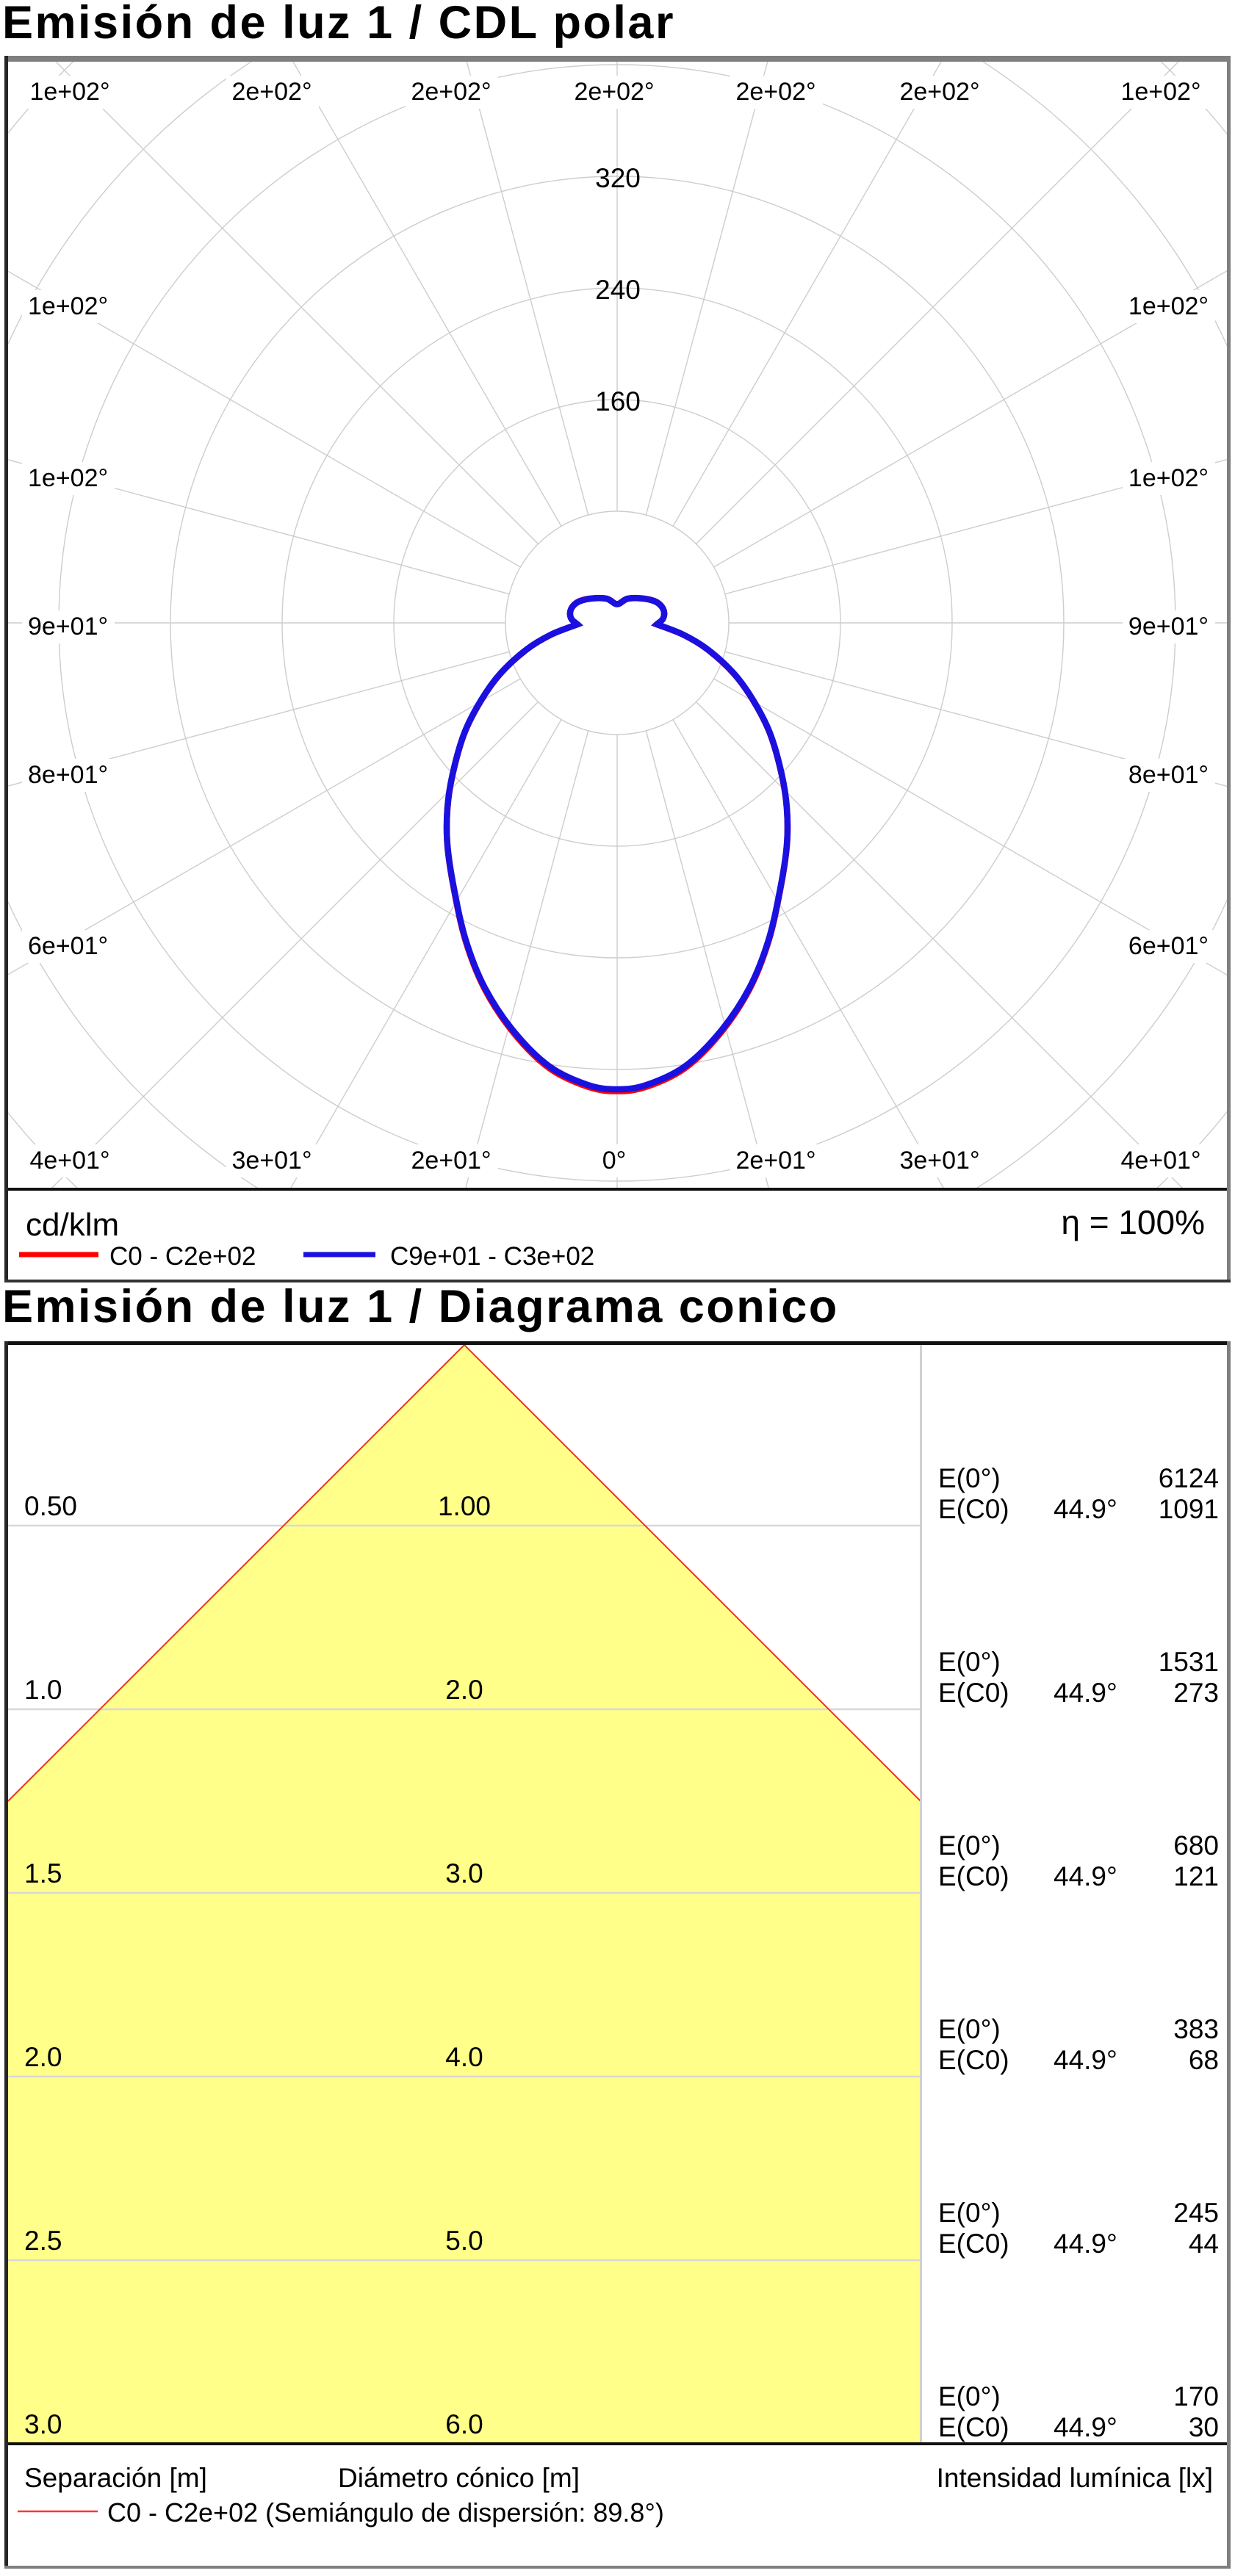 The image size is (1235, 2576). What do you see at coordinates (1196, 1845) in the screenshot?
I see `svg-text: 680` at bounding box center [1196, 1845].